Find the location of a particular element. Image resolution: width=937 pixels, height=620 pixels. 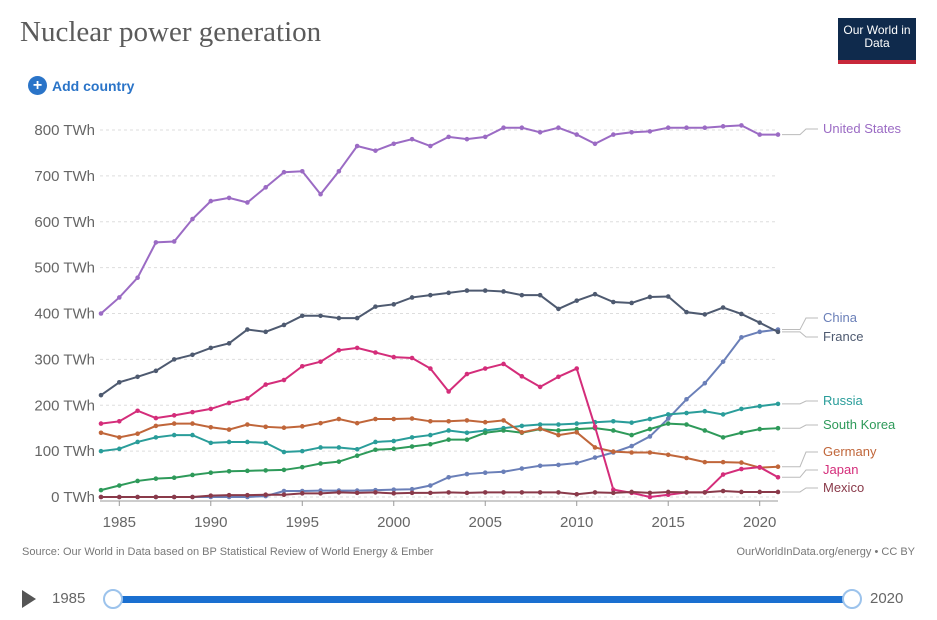

add-country-label: Add country is located at coordinates (93, 85).